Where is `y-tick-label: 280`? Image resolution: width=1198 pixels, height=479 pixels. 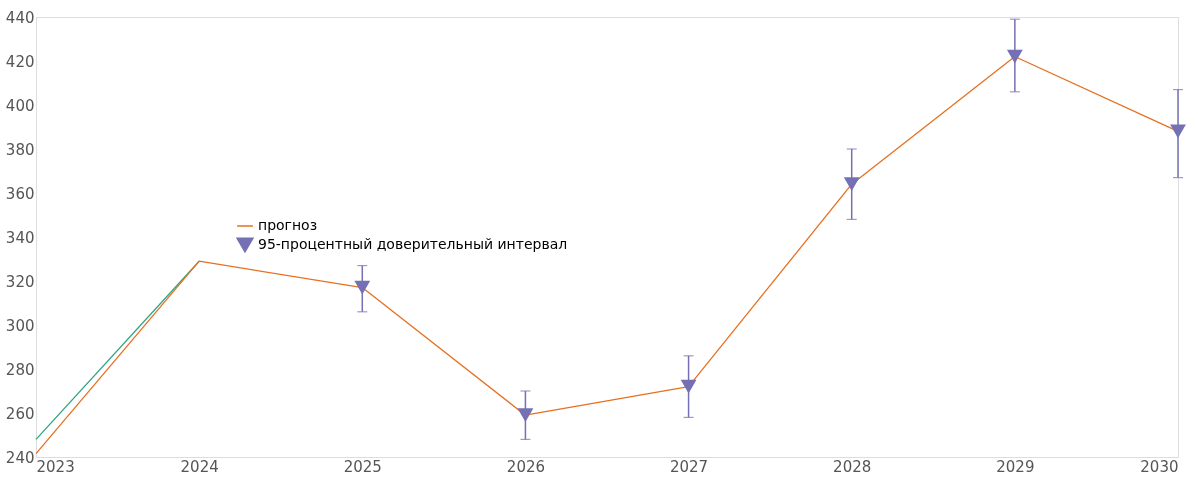 y-tick-label: 280 is located at coordinates (20, 369).